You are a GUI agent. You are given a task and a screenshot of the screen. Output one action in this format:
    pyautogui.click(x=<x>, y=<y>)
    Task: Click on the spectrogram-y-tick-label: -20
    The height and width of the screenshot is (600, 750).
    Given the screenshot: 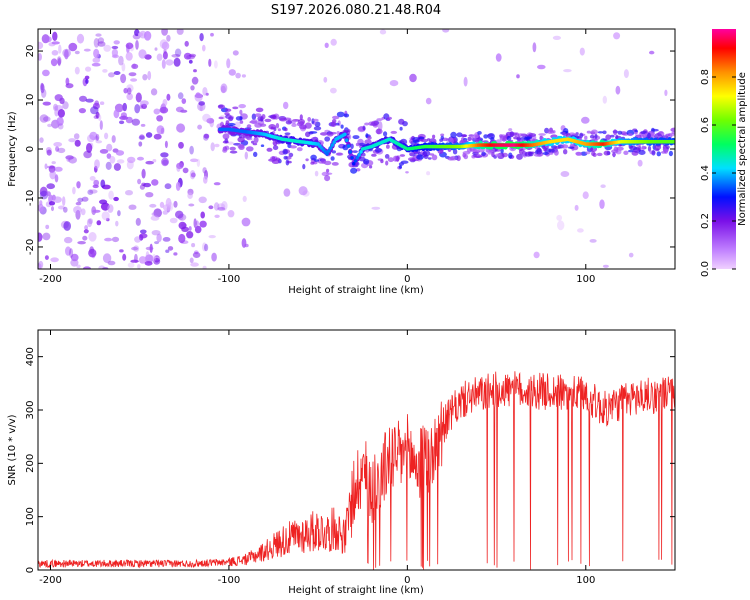 What is the action you would take?
    pyautogui.click(x=30, y=247)
    